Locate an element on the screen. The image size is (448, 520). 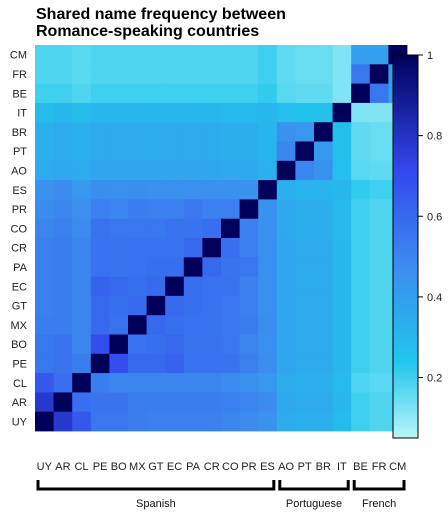
heatmap-cell-PE-CR is located at coordinates (212, 363).